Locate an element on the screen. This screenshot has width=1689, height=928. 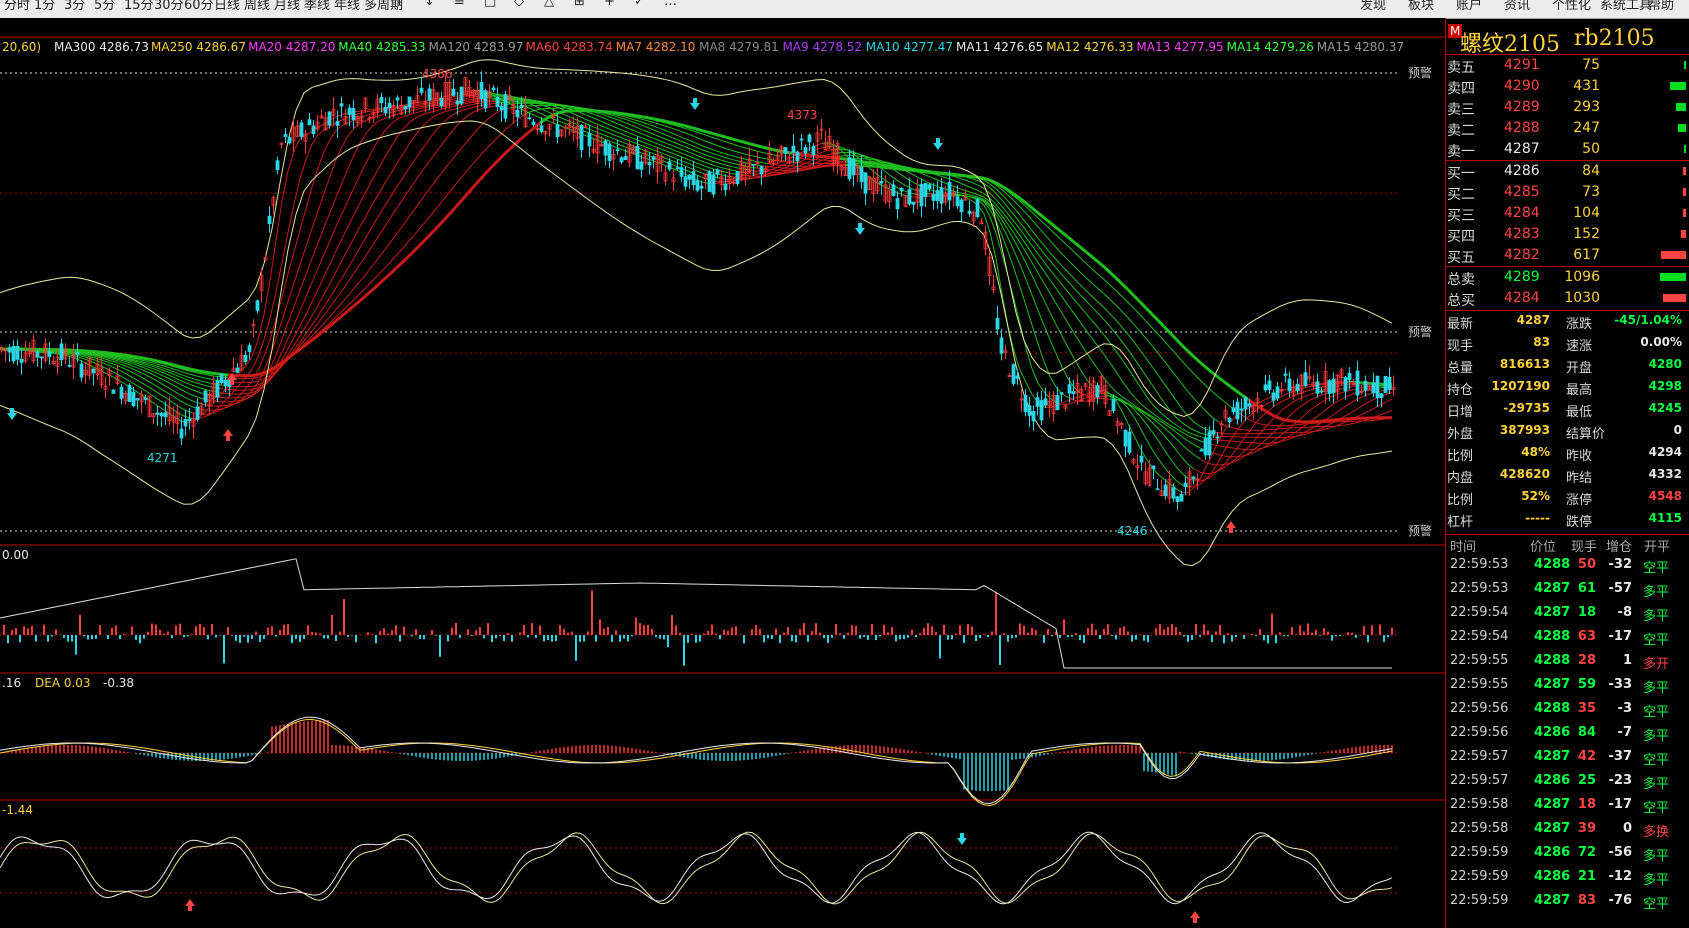
ticks-header-hand: 现手 is located at coordinates (1584, 547).